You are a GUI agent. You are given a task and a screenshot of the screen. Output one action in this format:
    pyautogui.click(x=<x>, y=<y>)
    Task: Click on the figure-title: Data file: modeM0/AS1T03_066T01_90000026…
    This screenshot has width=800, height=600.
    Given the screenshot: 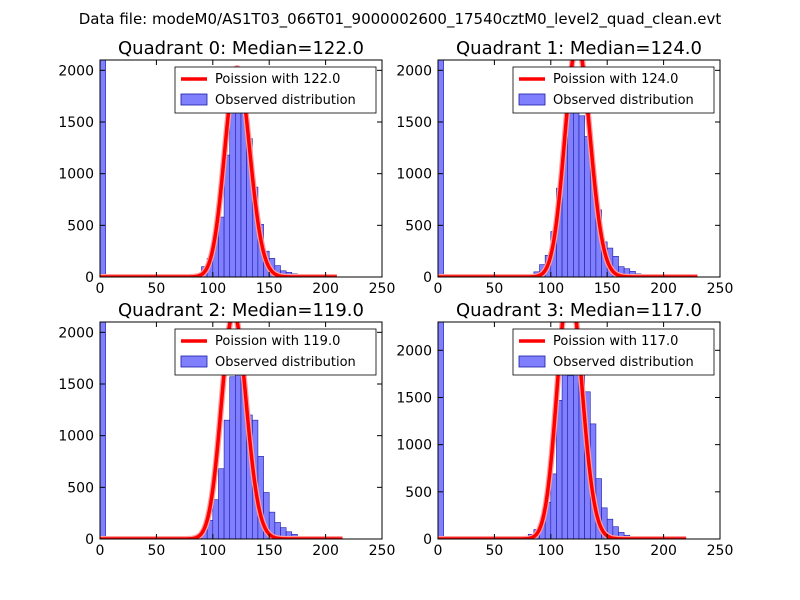 What is the action you would take?
    pyautogui.click(x=400, y=19)
    